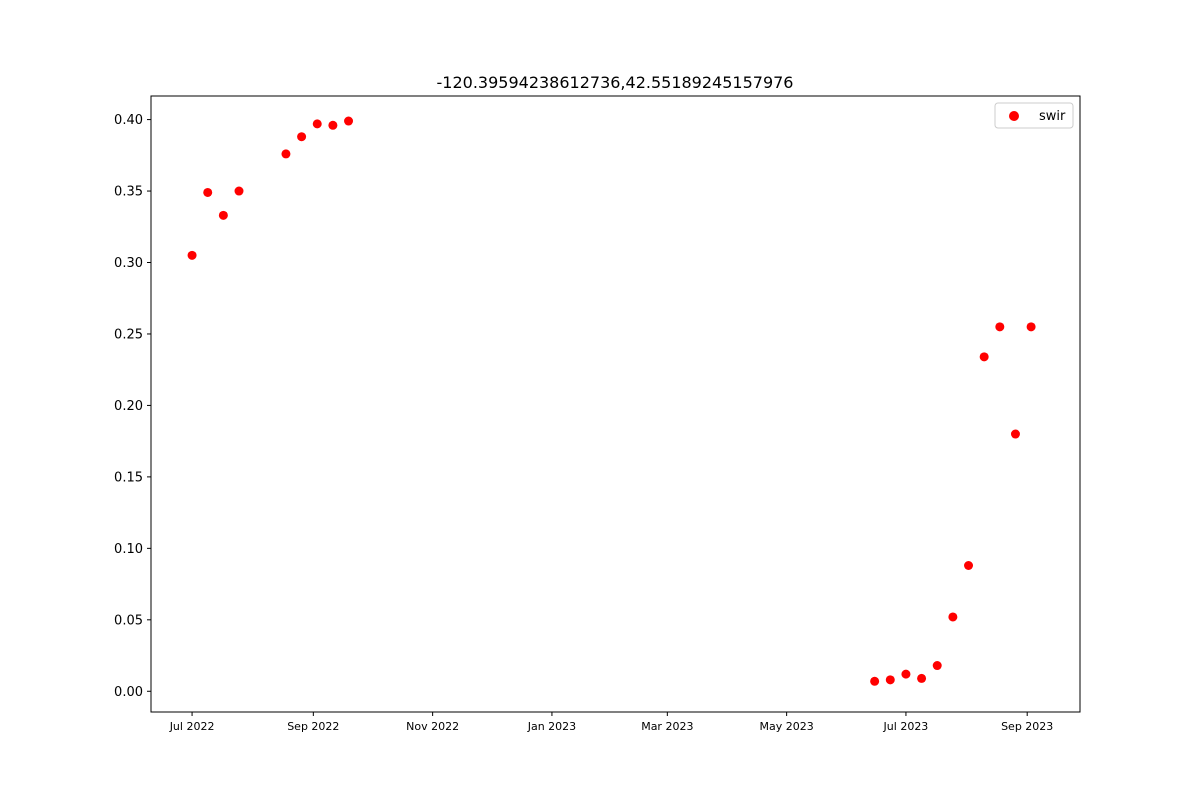  What do you see at coordinates (128, 263) in the screenshot?
I see `y-tick-label: 0.30` at bounding box center [128, 263].